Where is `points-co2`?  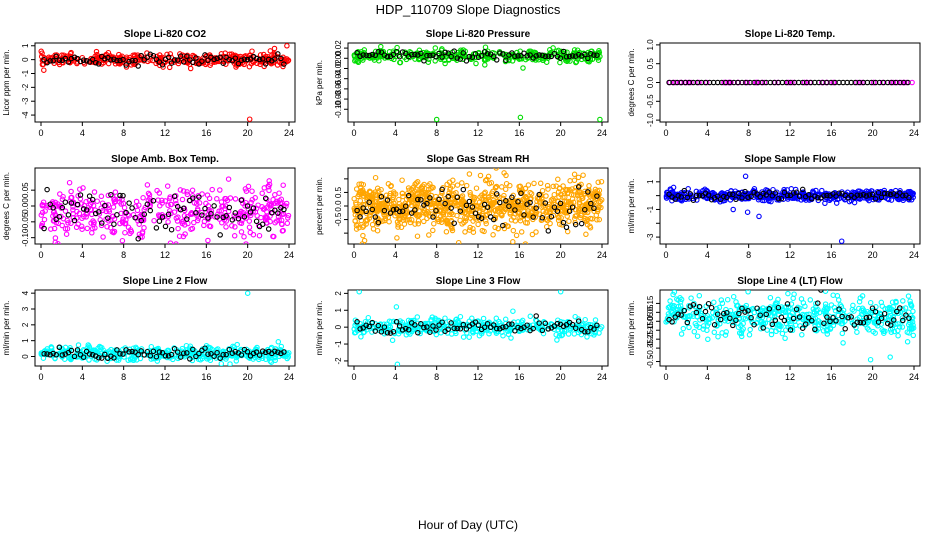
points-co2 is located at coordinates (165, 82).